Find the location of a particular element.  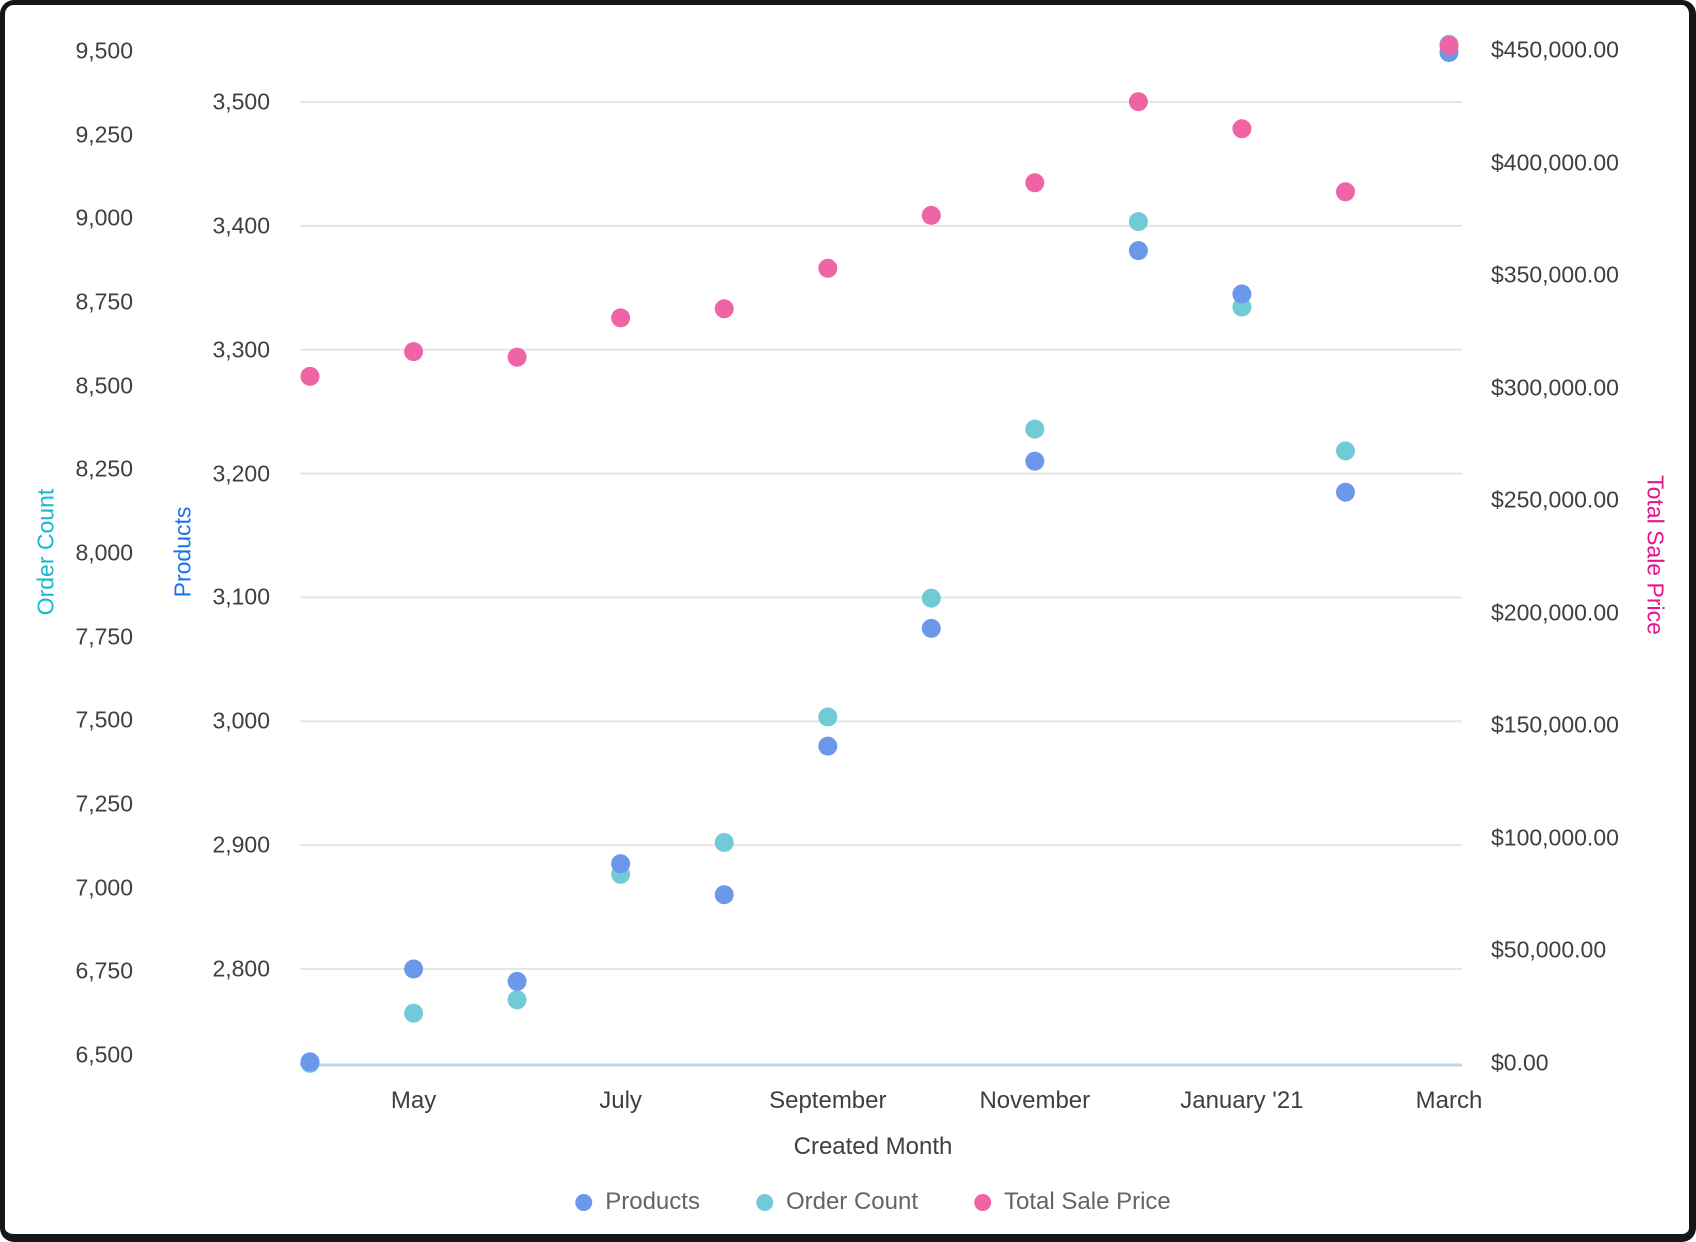

legend-item-total-sale-price: Total Sale Price is located at coordinates (1072, 1202).